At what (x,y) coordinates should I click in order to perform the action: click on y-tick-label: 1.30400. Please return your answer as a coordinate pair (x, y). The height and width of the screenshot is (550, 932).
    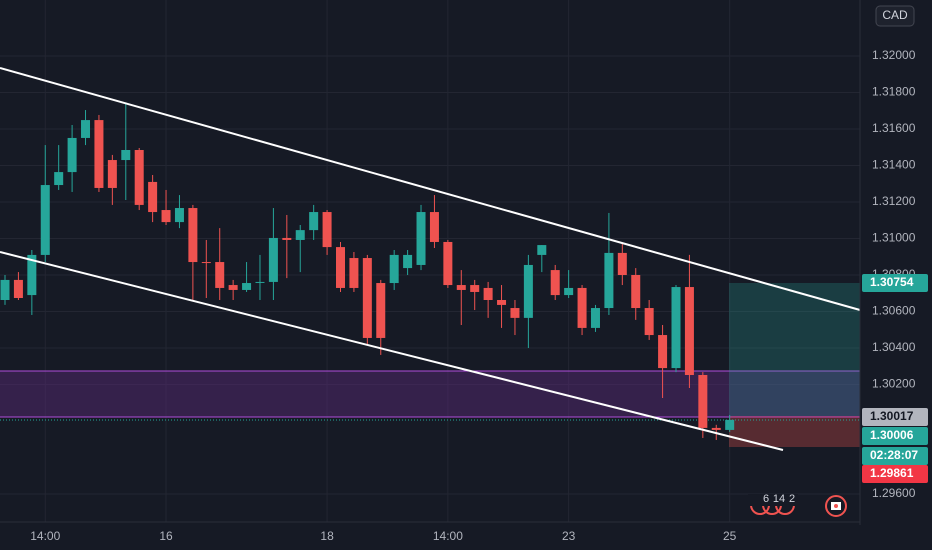
    Looking at the image, I should click on (894, 347).